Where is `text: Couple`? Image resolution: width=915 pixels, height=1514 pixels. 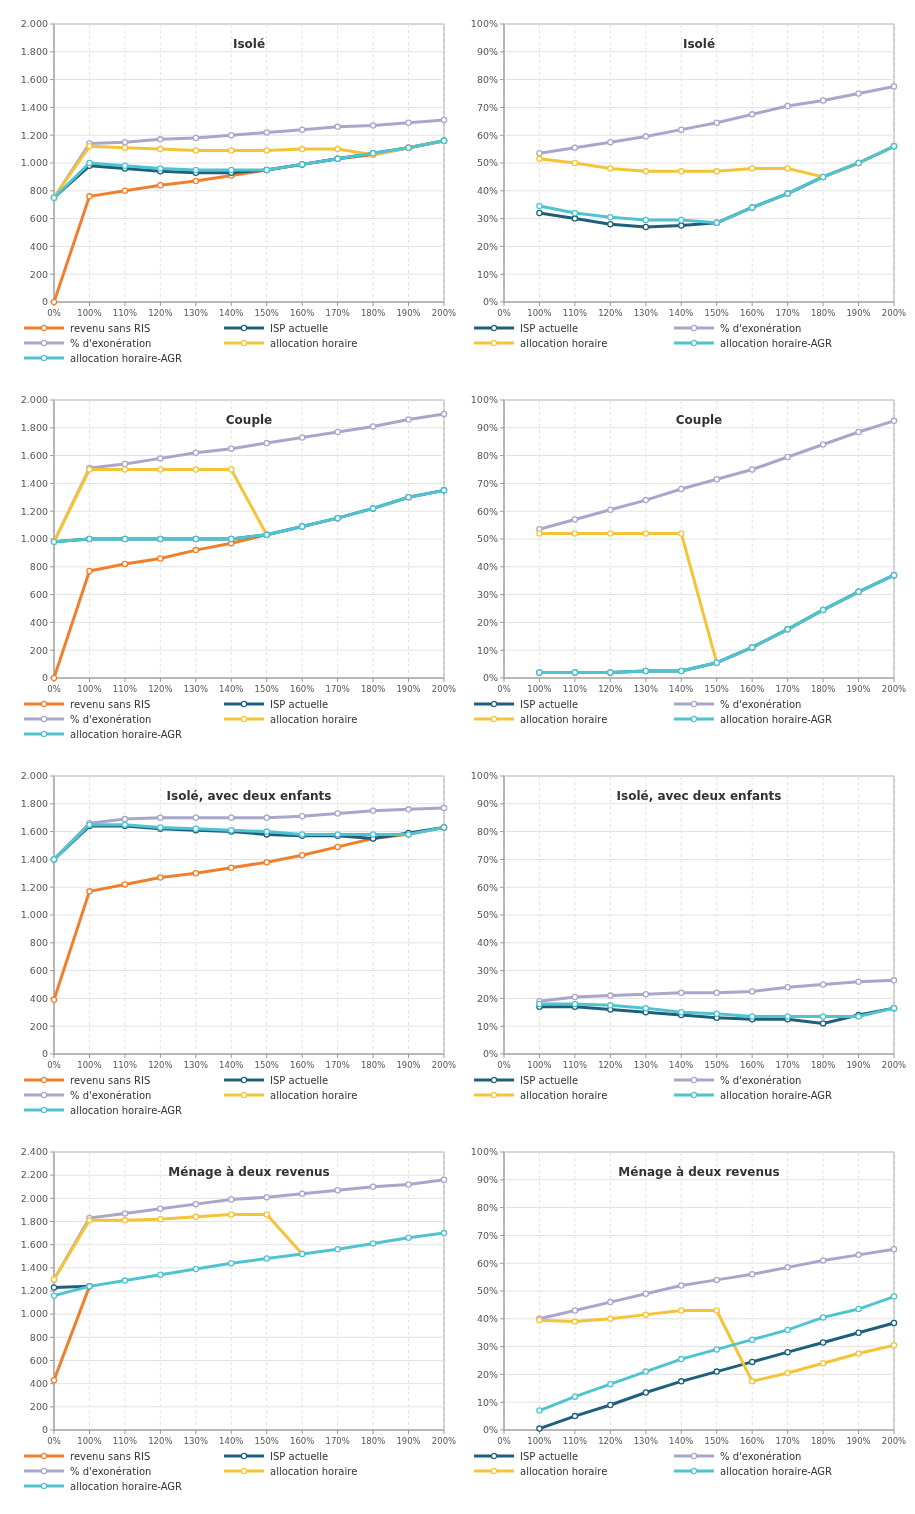
text: Couple is located at coordinates (249, 420).